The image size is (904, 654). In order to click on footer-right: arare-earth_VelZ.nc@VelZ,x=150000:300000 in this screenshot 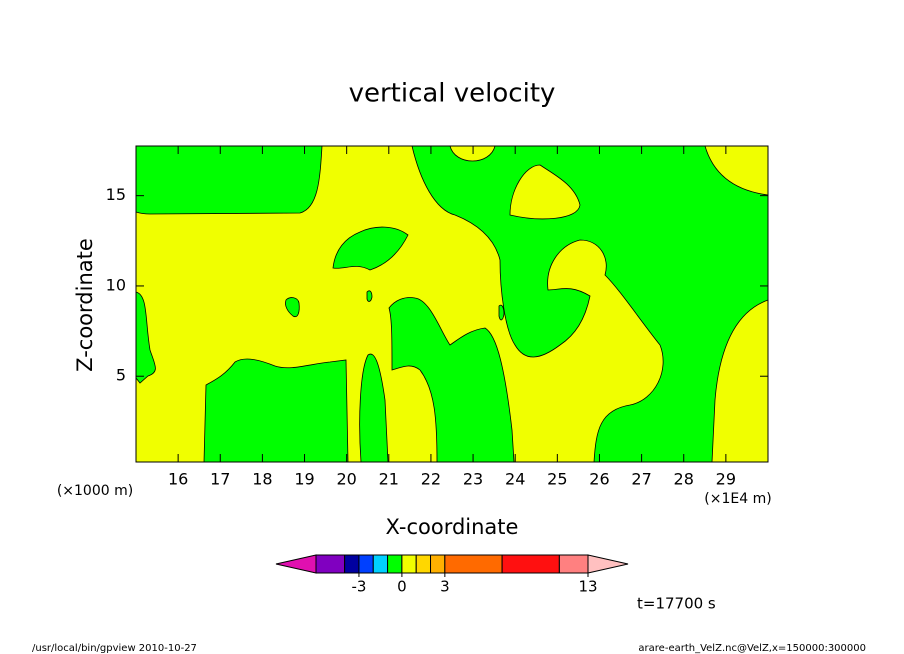, I will do `click(752, 648)`.